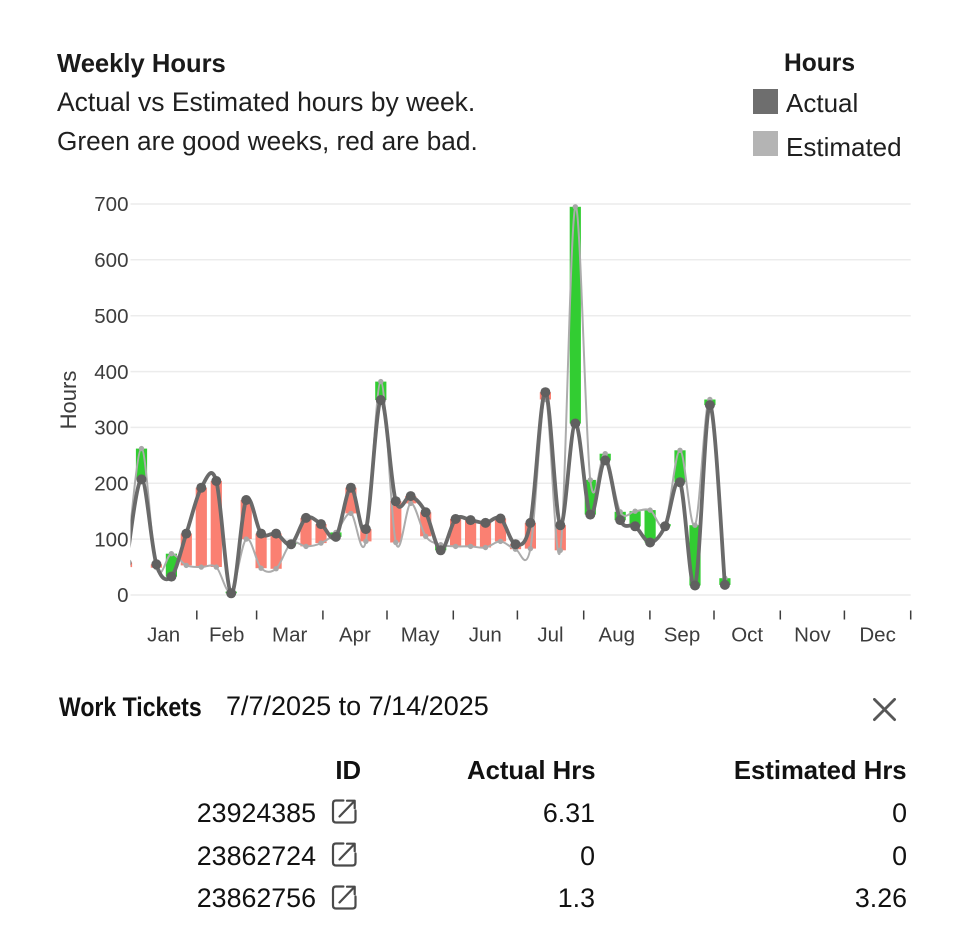 This screenshot has height=951, width=960. What do you see at coordinates (122, 595) in the screenshot?
I see `svg-text: 0` at bounding box center [122, 595].